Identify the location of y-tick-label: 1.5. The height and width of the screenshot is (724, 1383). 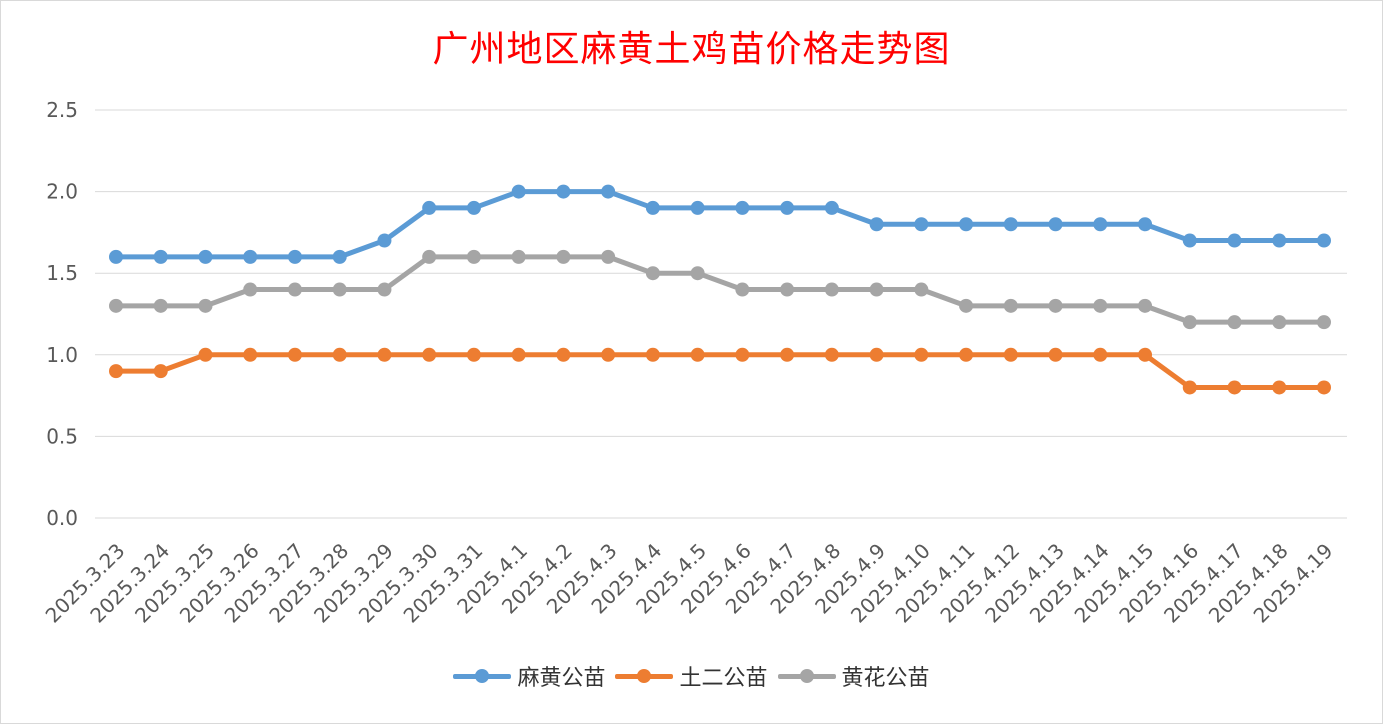
(62, 273).